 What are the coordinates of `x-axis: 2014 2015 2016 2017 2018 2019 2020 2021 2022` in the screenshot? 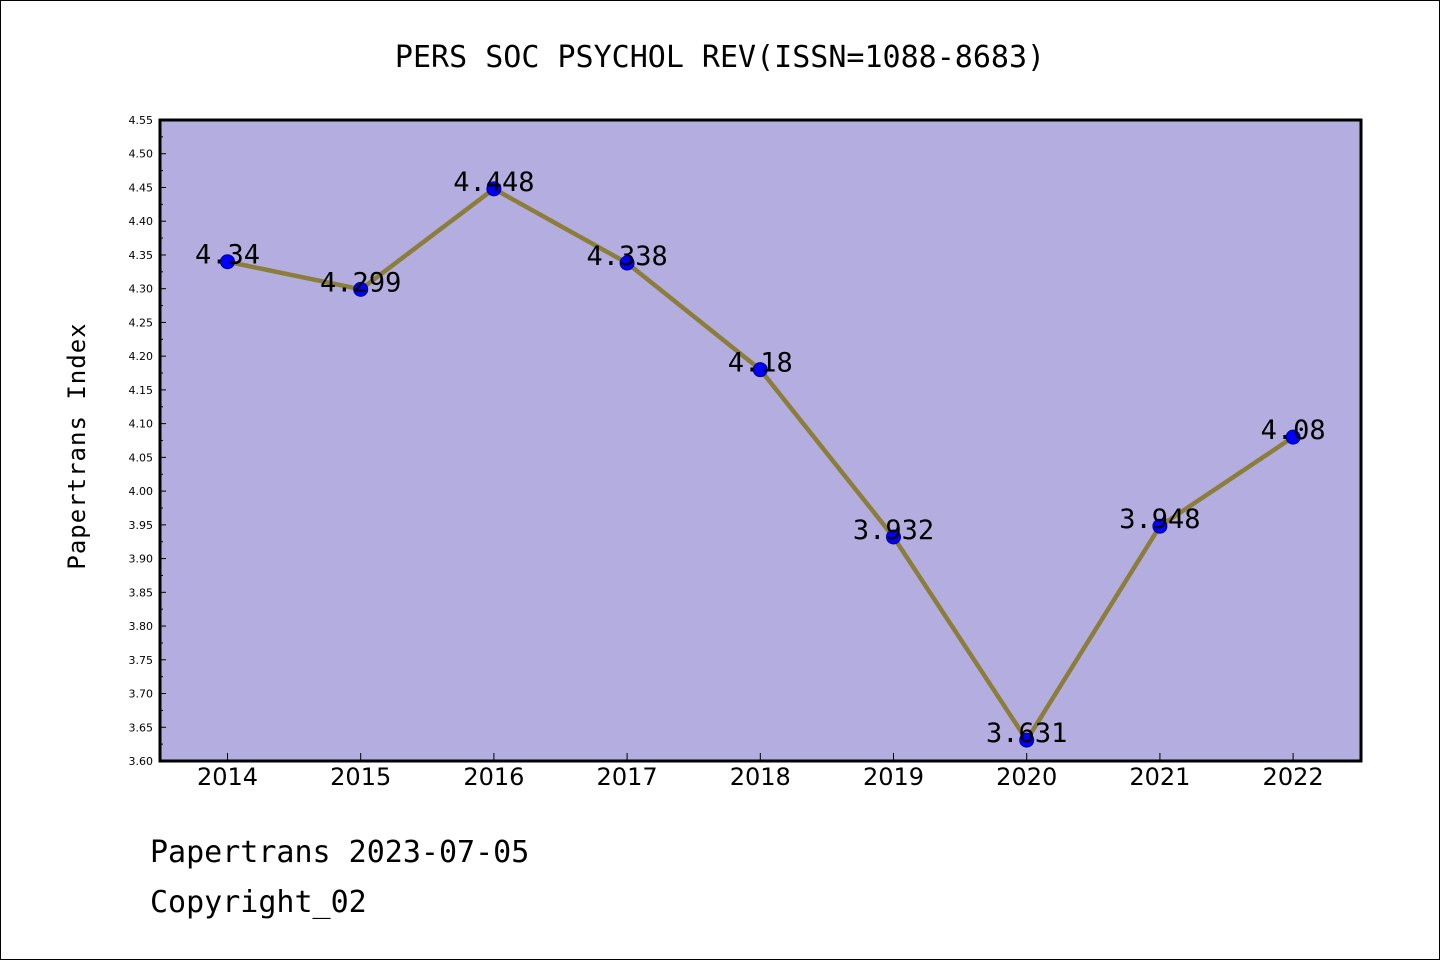 It's located at (760, 772).